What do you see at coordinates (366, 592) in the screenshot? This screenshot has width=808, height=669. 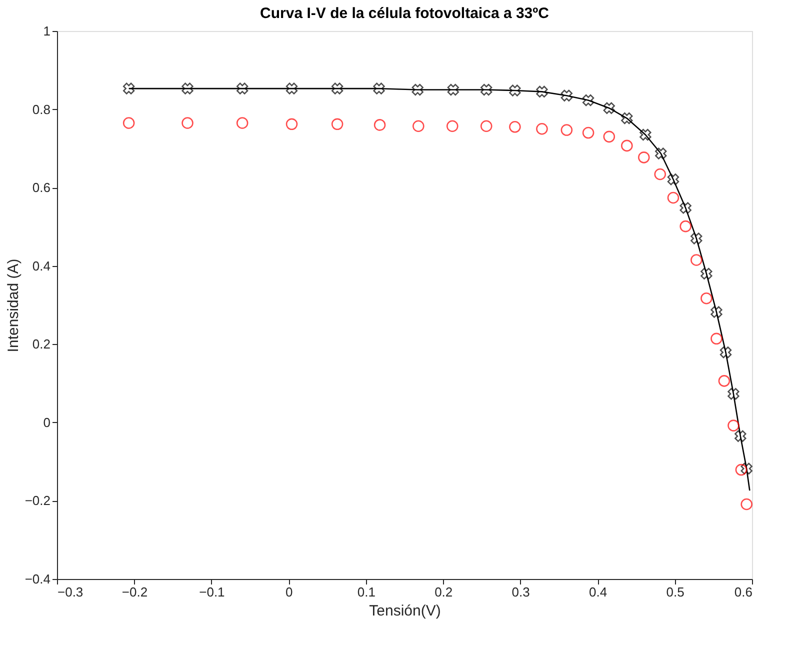 I see `x-tick-label: 0.1` at bounding box center [366, 592].